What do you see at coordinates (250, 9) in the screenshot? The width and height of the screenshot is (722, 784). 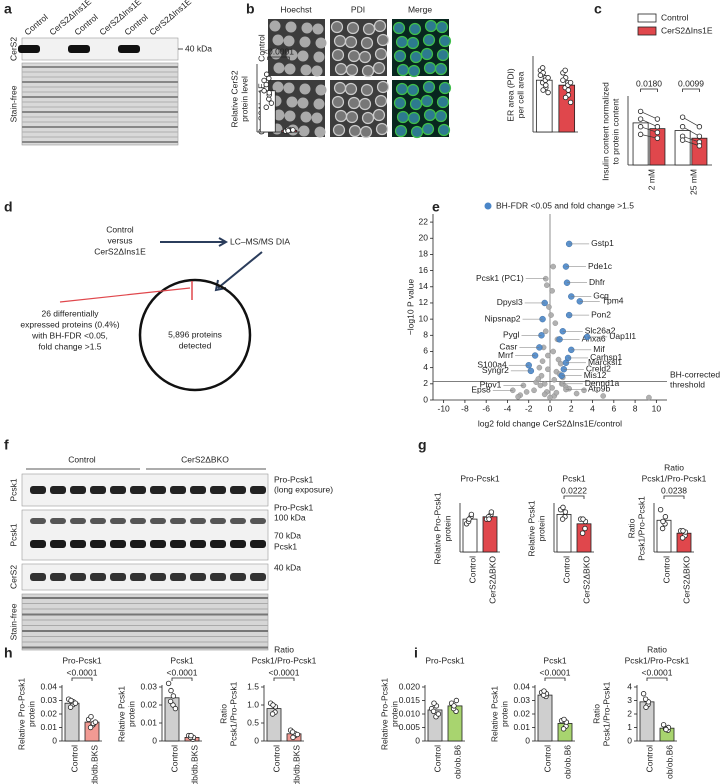 I see `panel-label: b` at bounding box center [250, 9].